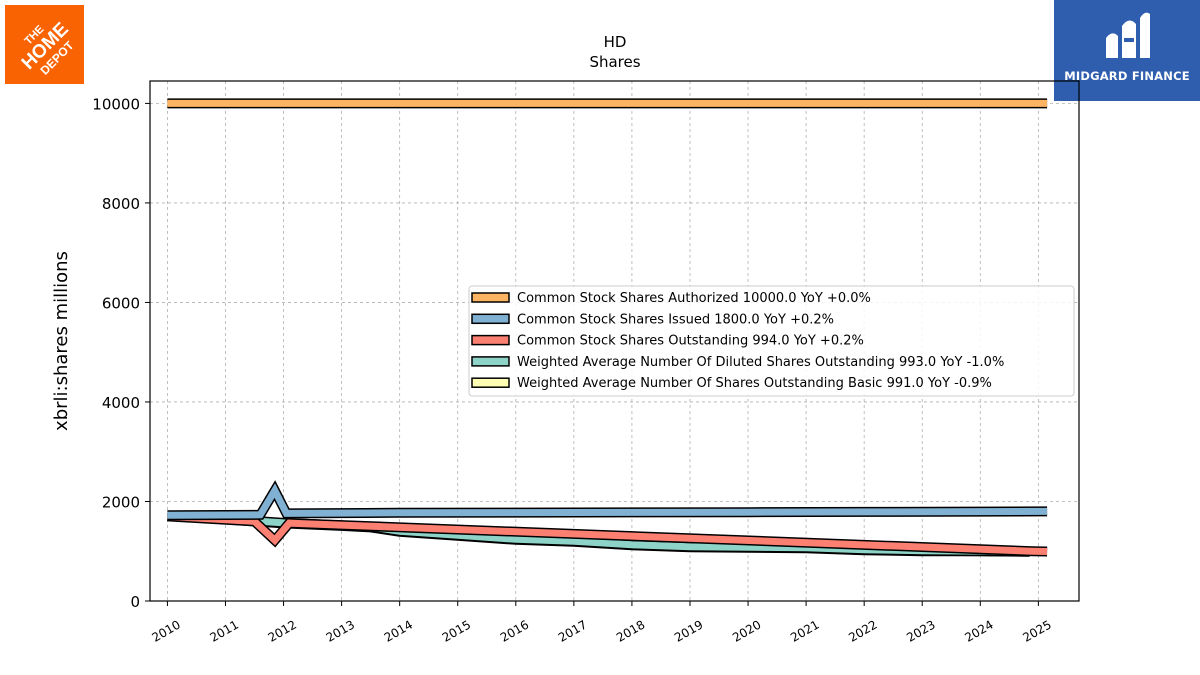 The width and height of the screenshot is (1200, 675). I want to click on x-tick-label: 2021, so click(804, 630).